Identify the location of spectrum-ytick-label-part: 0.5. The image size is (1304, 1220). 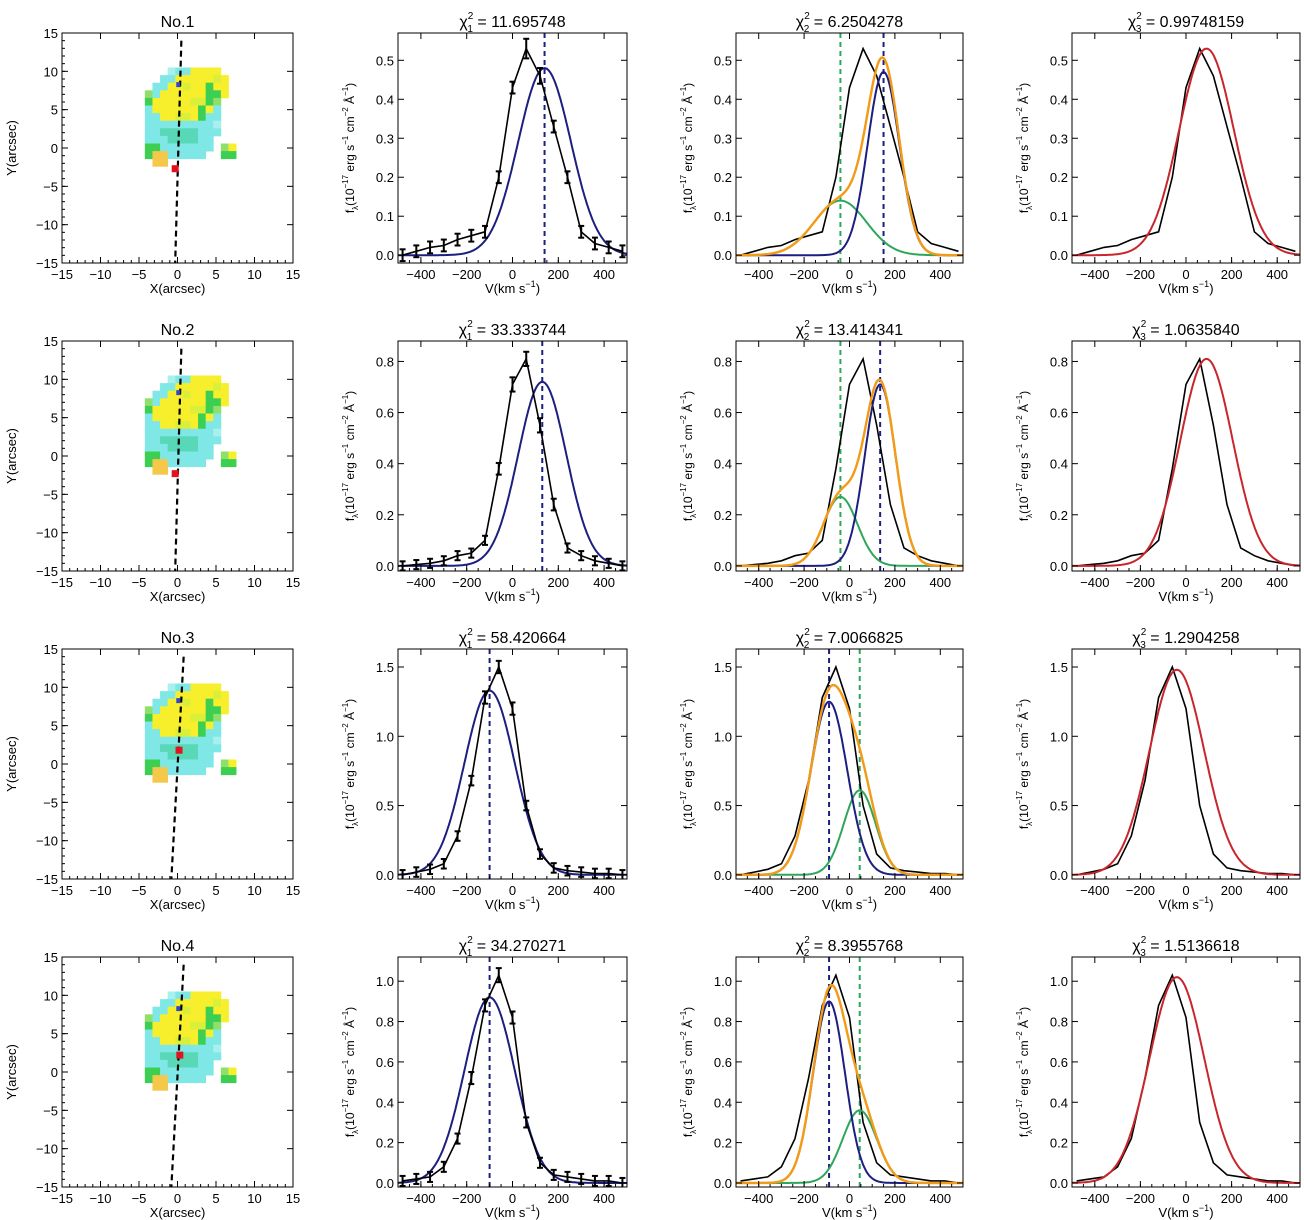
(385, 806).